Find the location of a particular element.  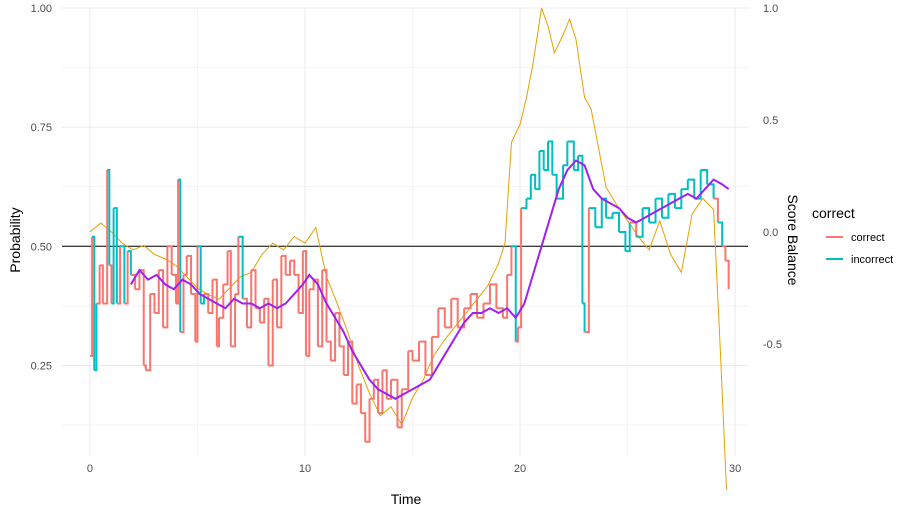

y2-tick-label: 0.0 is located at coordinates (770, 233).